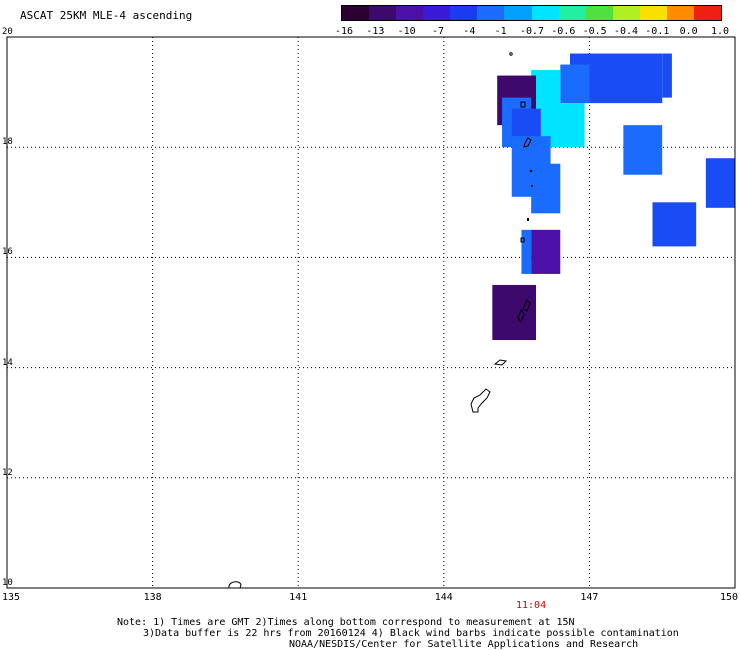 The height and width of the screenshot is (650, 740). What do you see at coordinates (511, 54) in the screenshot?
I see `farallon-island` at bounding box center [511, 54].